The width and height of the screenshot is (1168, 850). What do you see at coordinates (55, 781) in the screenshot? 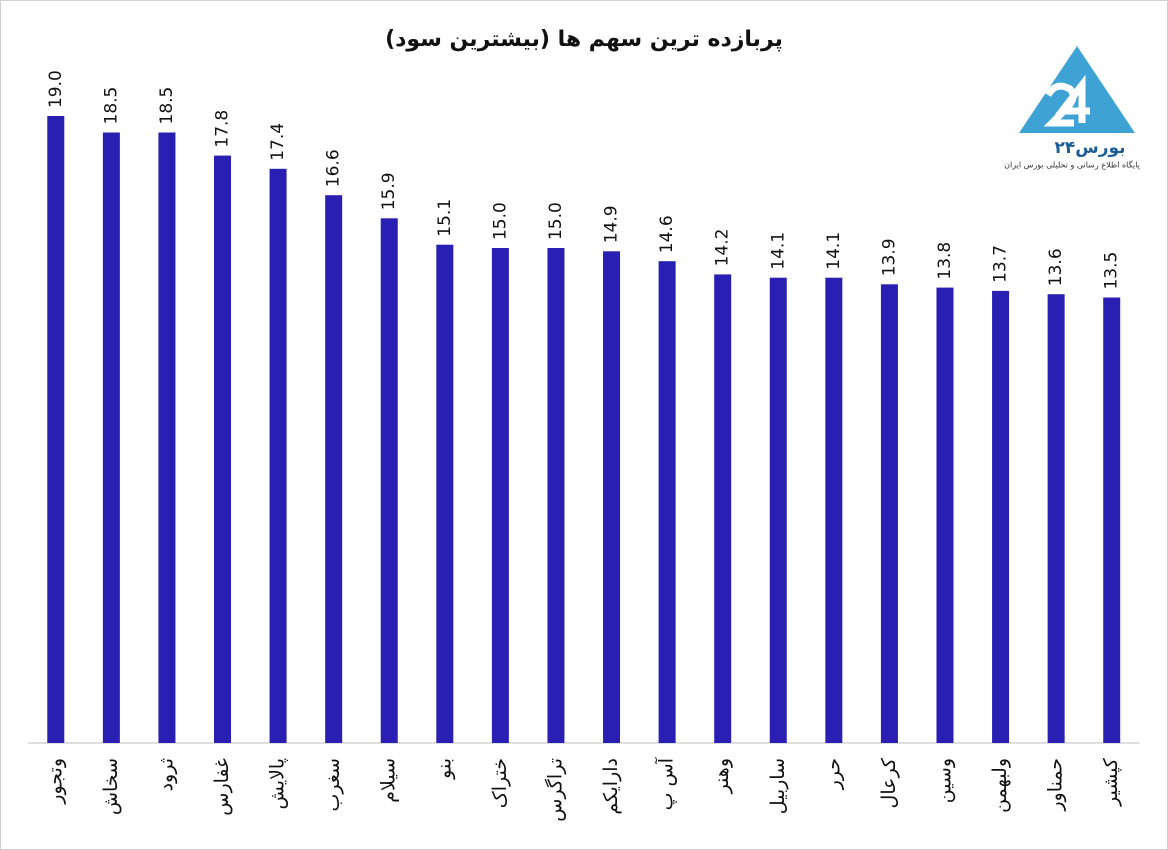
I see `x-tick-label: وتجور` at bounding box center [55, 781].